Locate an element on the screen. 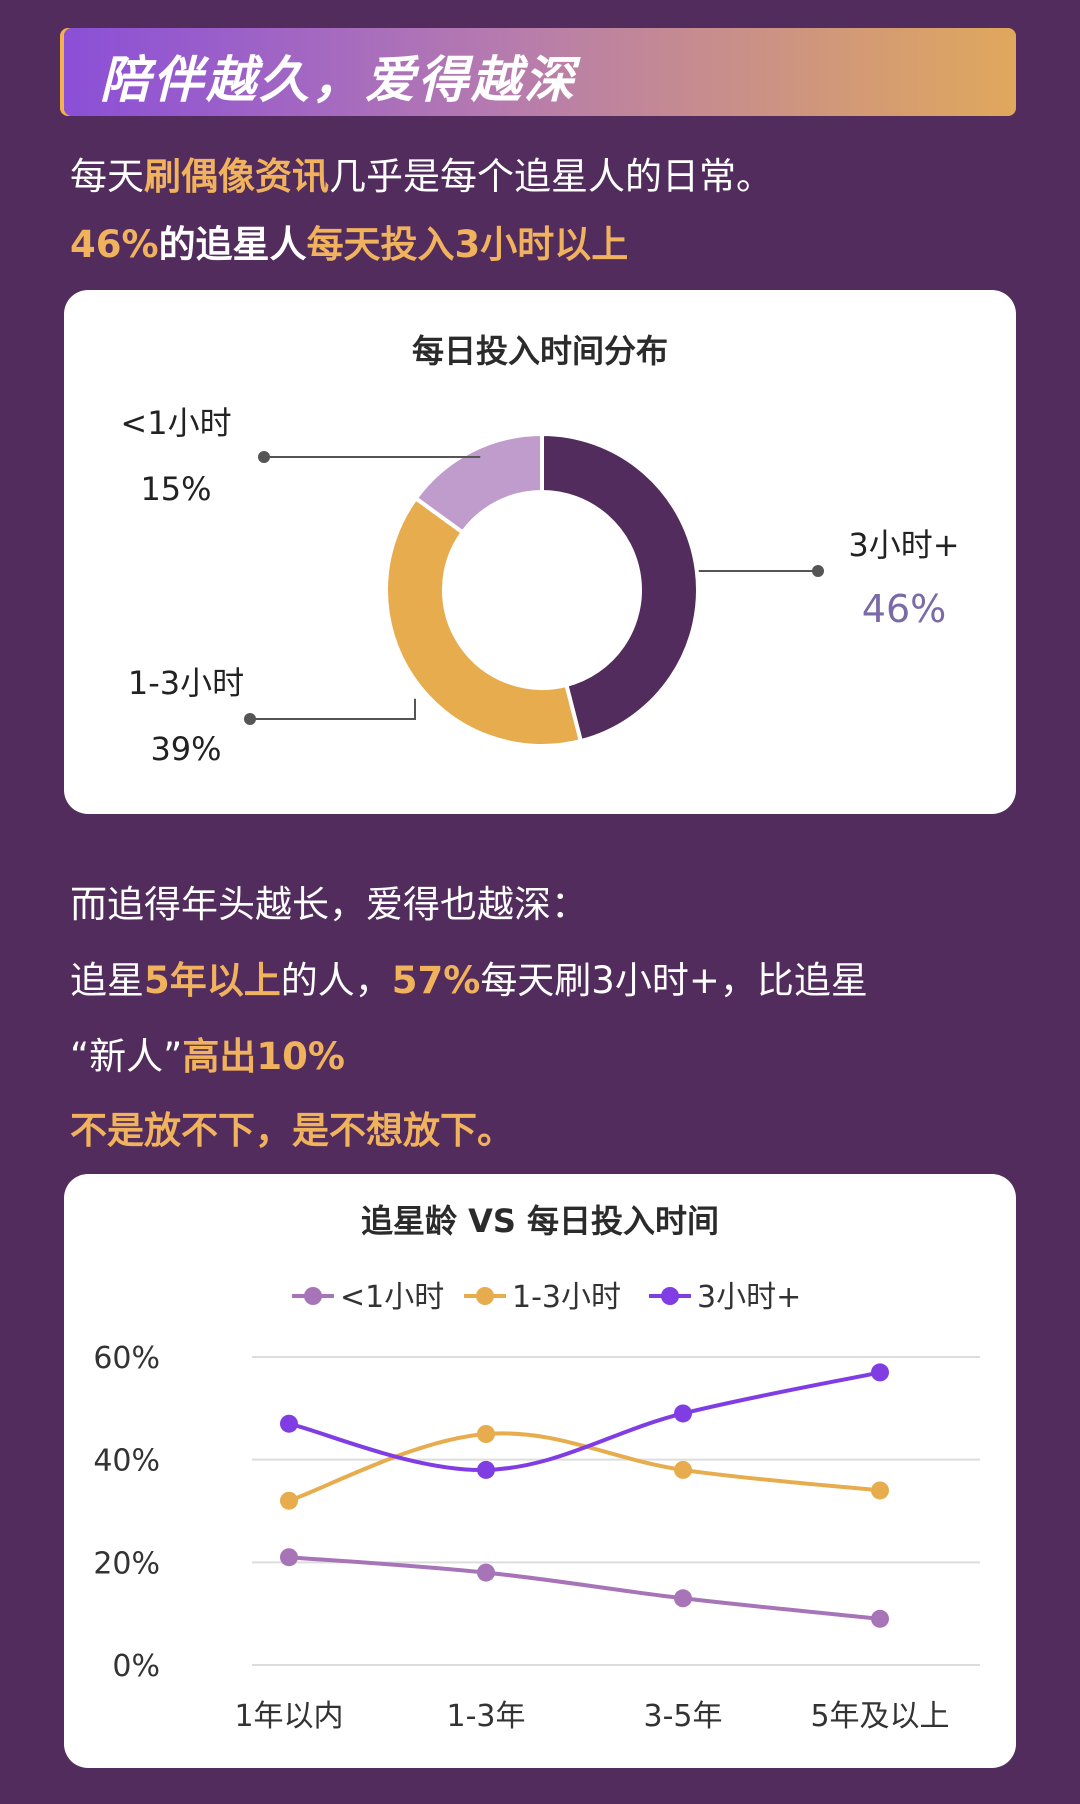 The height and width of the screenshot is (1804, 1080). intro-text: 每天 is located at coordinates (107, 176).